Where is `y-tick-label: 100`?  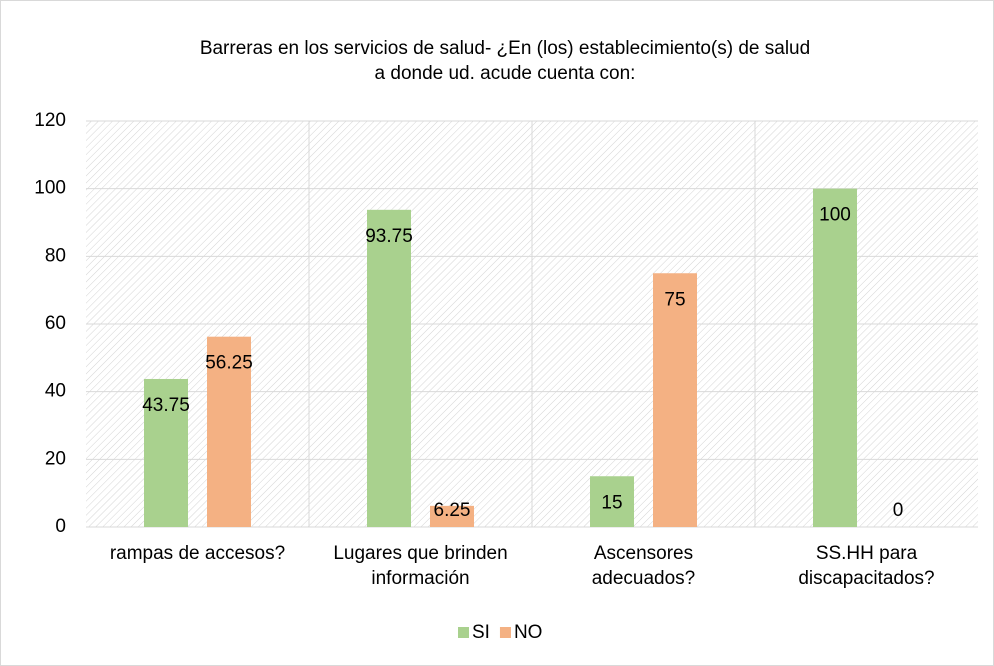 y-tick-label: 100 is located at coordinates (50, 188).